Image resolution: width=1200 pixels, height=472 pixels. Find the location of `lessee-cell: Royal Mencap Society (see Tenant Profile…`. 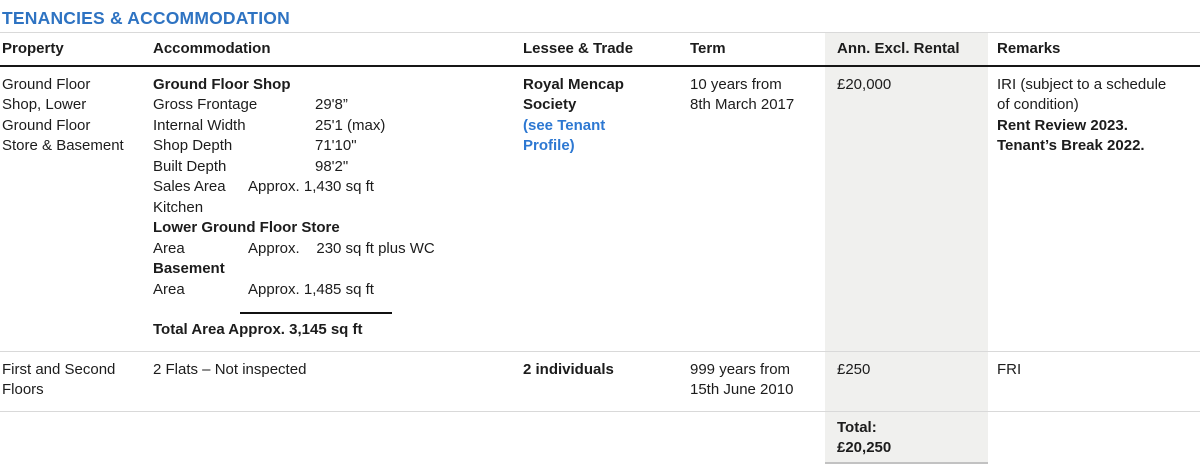

lessee-cell: Royal Mencap Society (see Tenant Profile… is located at coordinates (605, 208).